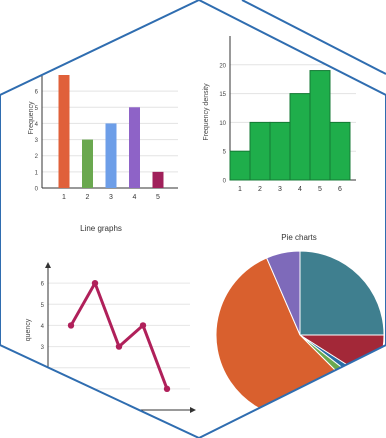  I want to click on chart-title: Pie charts, so click(299, 237).